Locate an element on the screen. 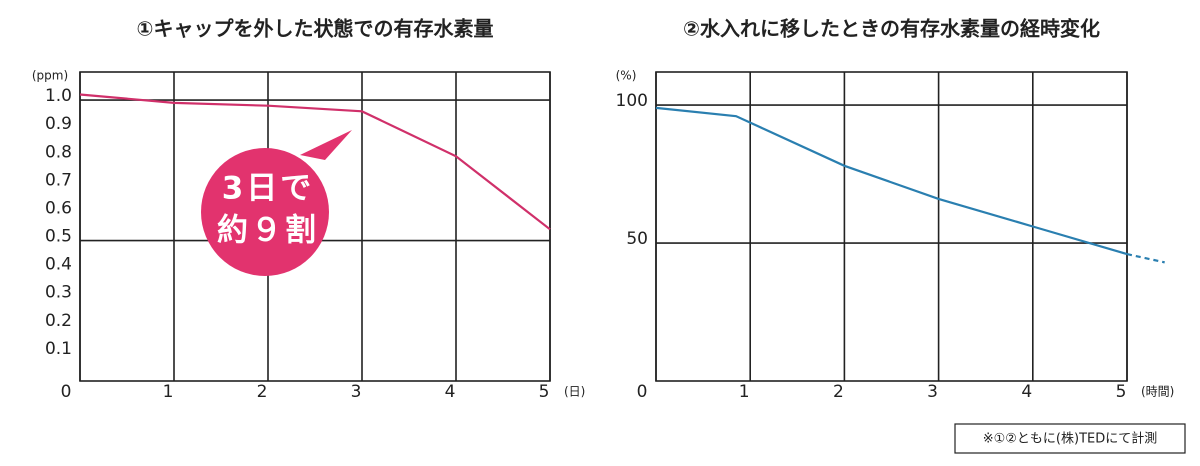 This screenshot has width=1200, height=466. footnote-box is located at coordinates (1070, 438).